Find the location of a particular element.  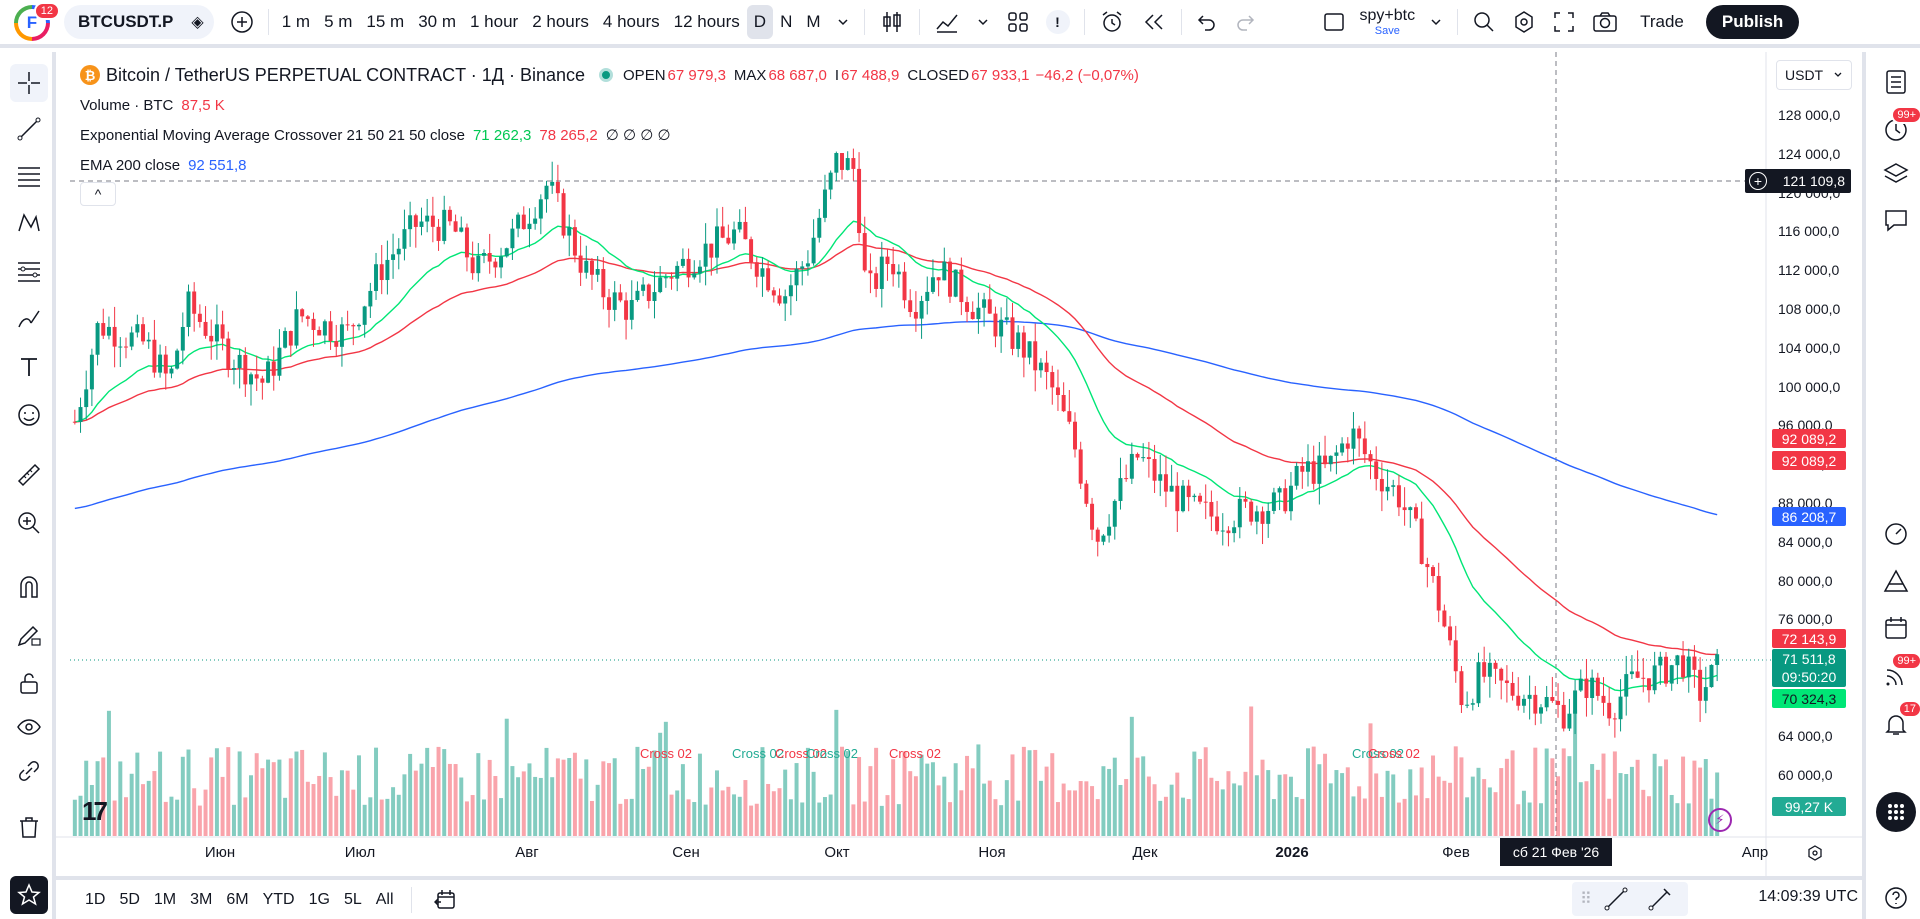

trade-button: Trade is located at coordinates (1662, 21).